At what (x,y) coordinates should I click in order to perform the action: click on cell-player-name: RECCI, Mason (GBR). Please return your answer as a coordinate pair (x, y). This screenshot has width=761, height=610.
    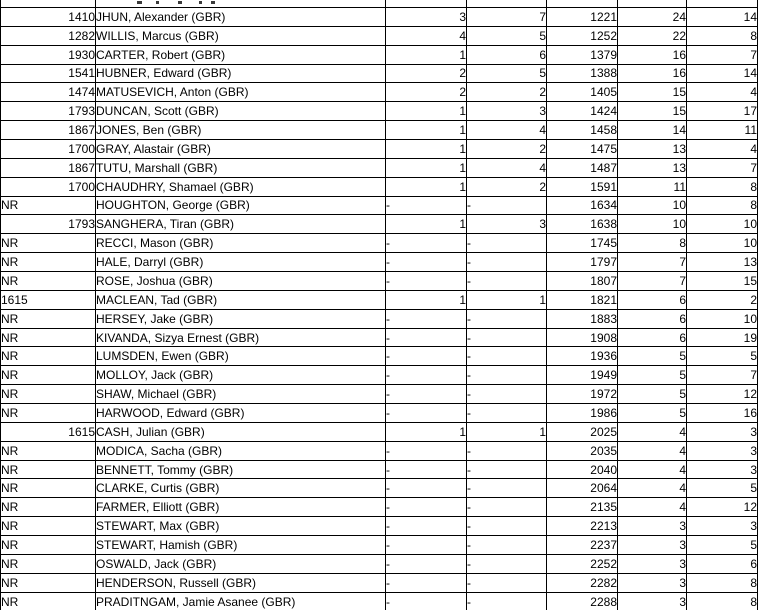
    Looking at the image, I should click on (240, 243).